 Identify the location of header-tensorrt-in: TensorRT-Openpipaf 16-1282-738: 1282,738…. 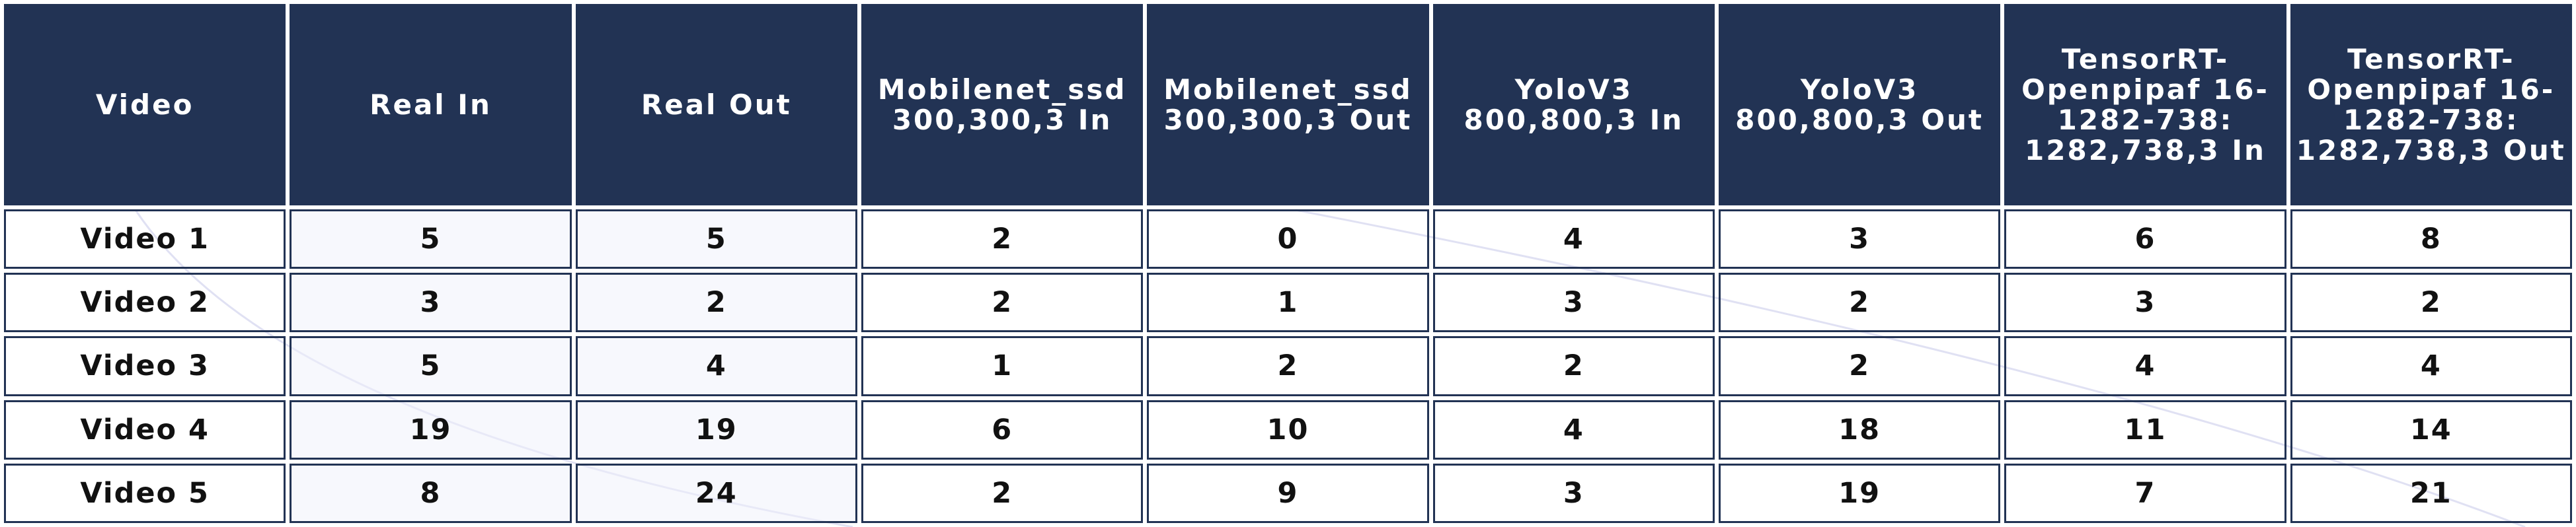
(2145, 104).